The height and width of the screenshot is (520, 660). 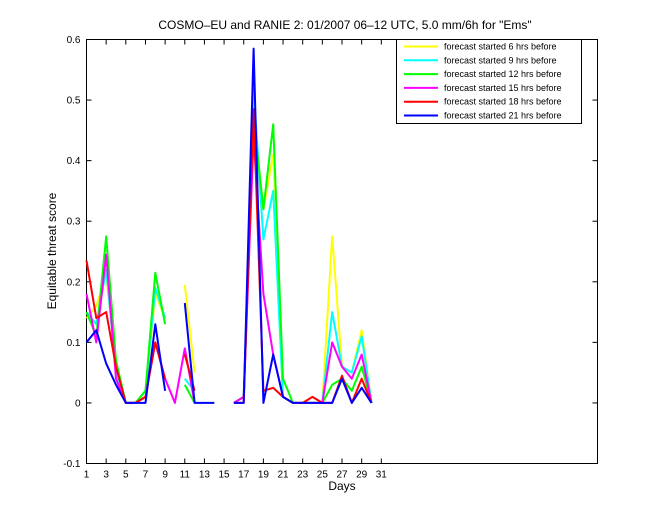 What do you see at coordinates (382, 475) in the screenshot?
I see `x-tick-label: 31` at bounding box center [382, 475].